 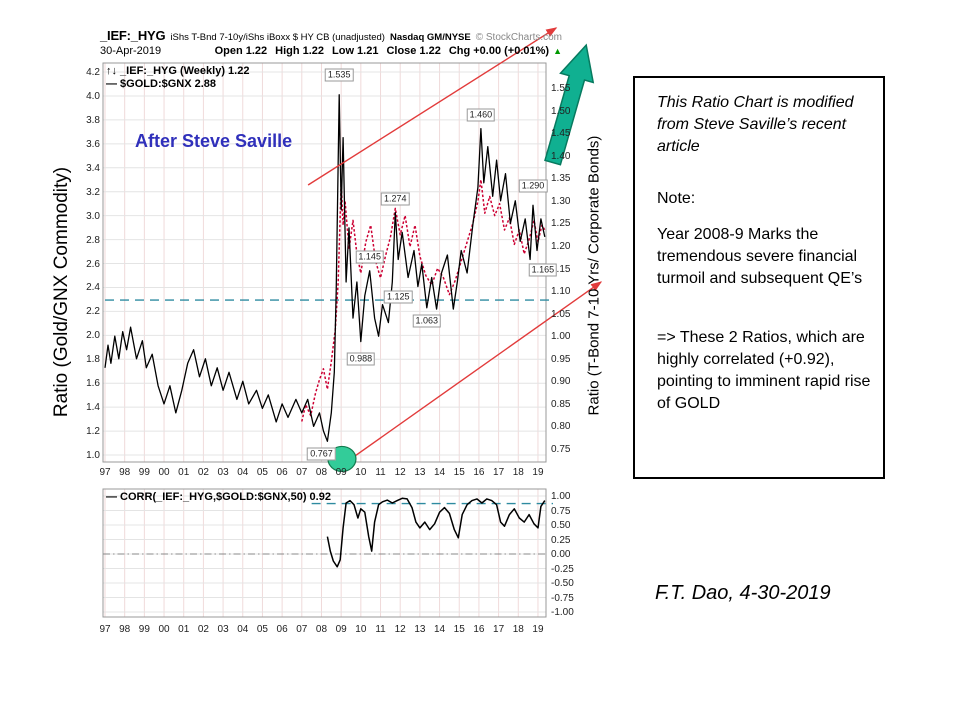 I want to click on corr-x-label: 99, so click(x=144, y=629).